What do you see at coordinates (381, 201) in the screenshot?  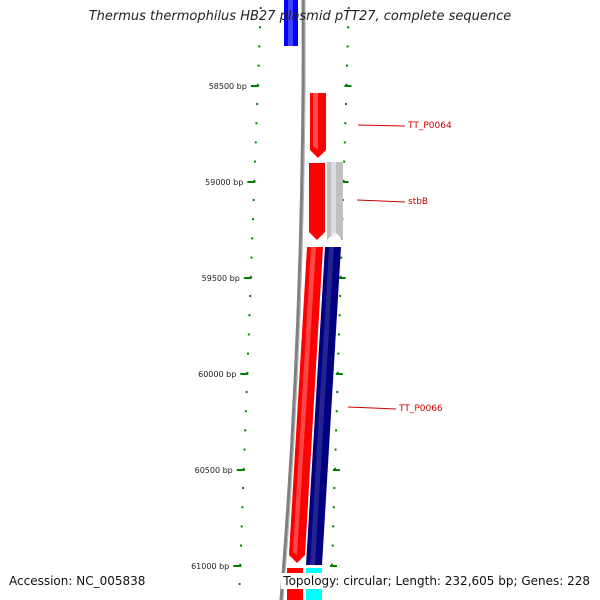 I see `label-line-stbb` at bounding box center [381, 201].